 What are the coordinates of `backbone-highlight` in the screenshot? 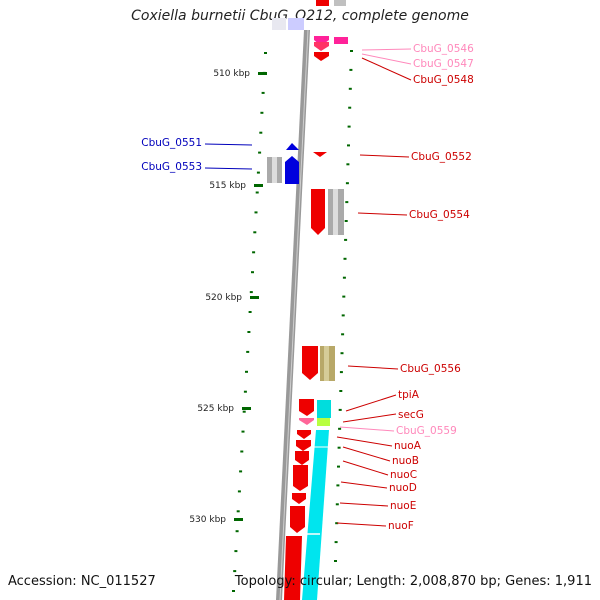 It's located at (294, 314).